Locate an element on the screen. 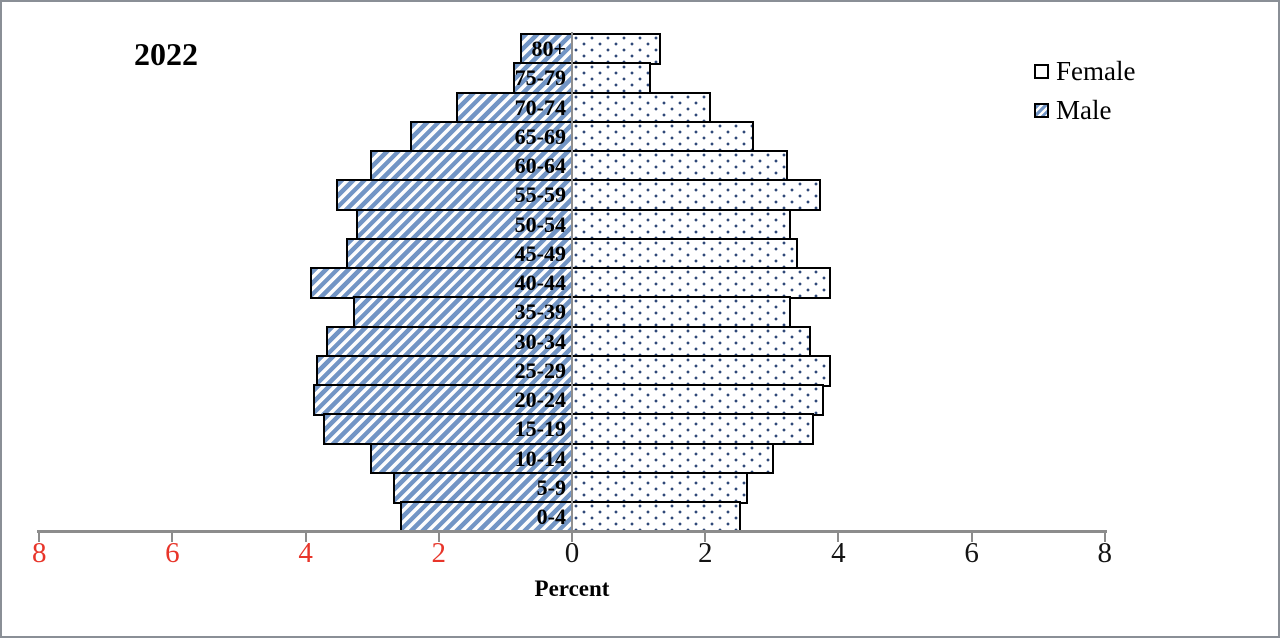 The width and height of the screenshot is (1280, 638). age-group-label: 10-14 is located at coordinates (540, 458).